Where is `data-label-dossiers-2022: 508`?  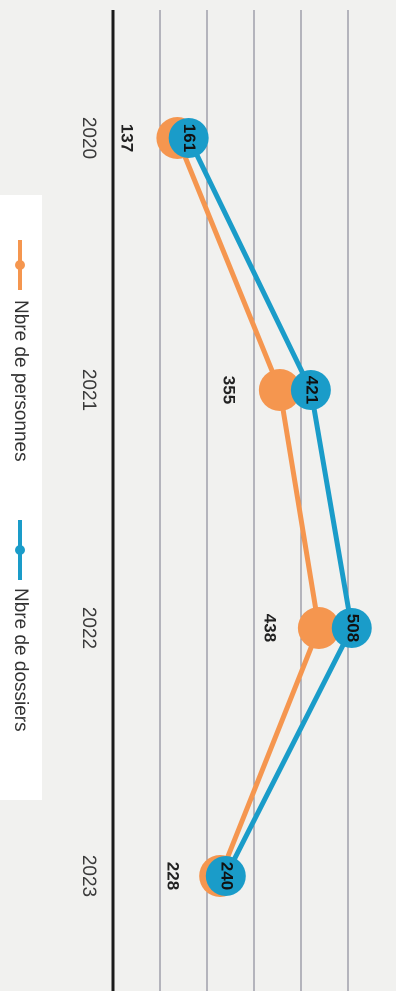 data-label-dossiers-2022: 508 is located at coordinates (352, 628).